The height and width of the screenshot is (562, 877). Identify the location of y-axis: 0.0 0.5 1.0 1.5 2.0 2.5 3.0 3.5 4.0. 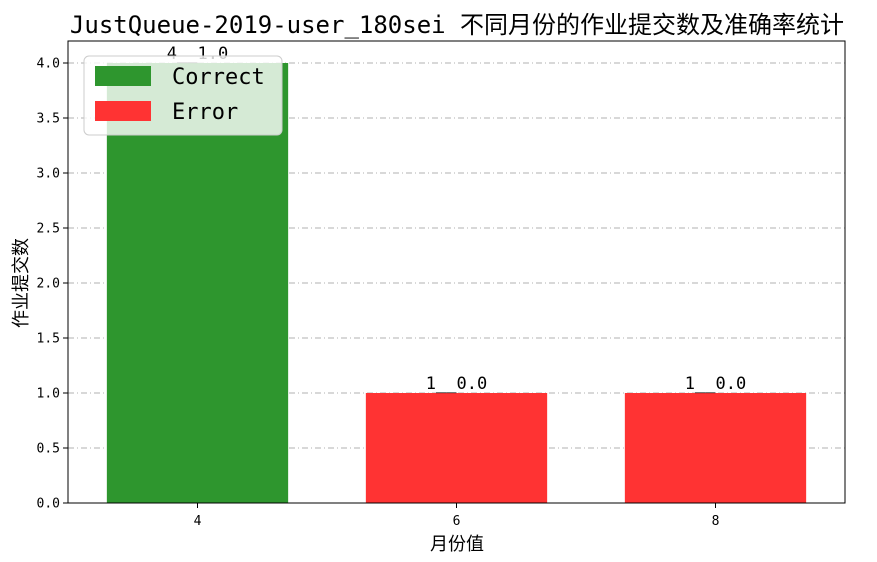
(52, 284).